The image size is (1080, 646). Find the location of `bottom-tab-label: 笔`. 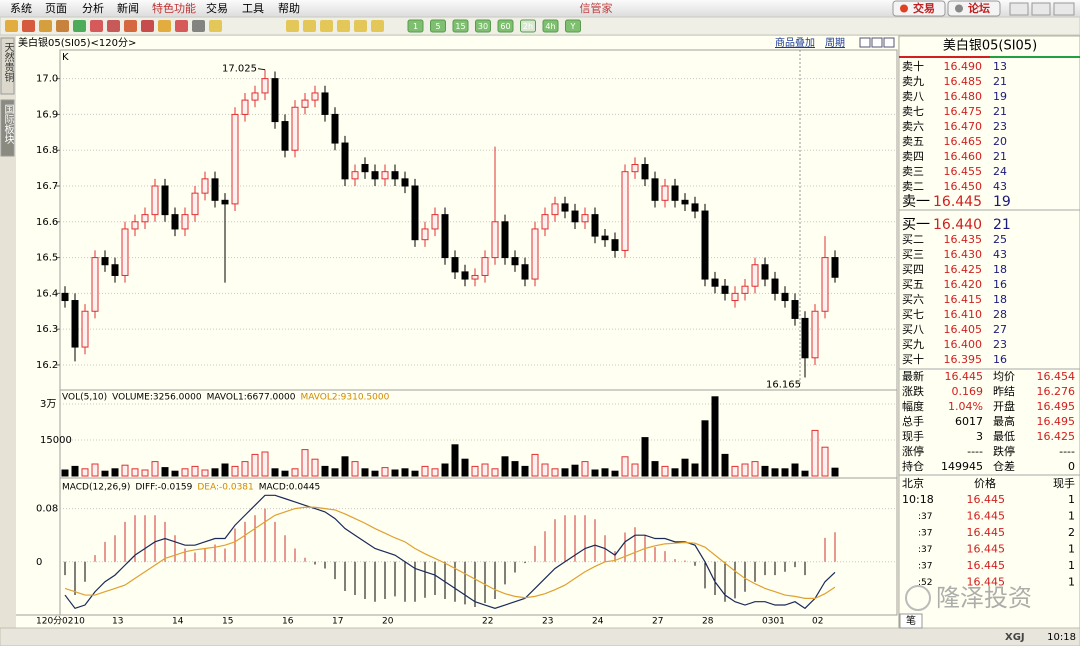

bottom-tab-label: 笔 is located at coordinates (911, 620).